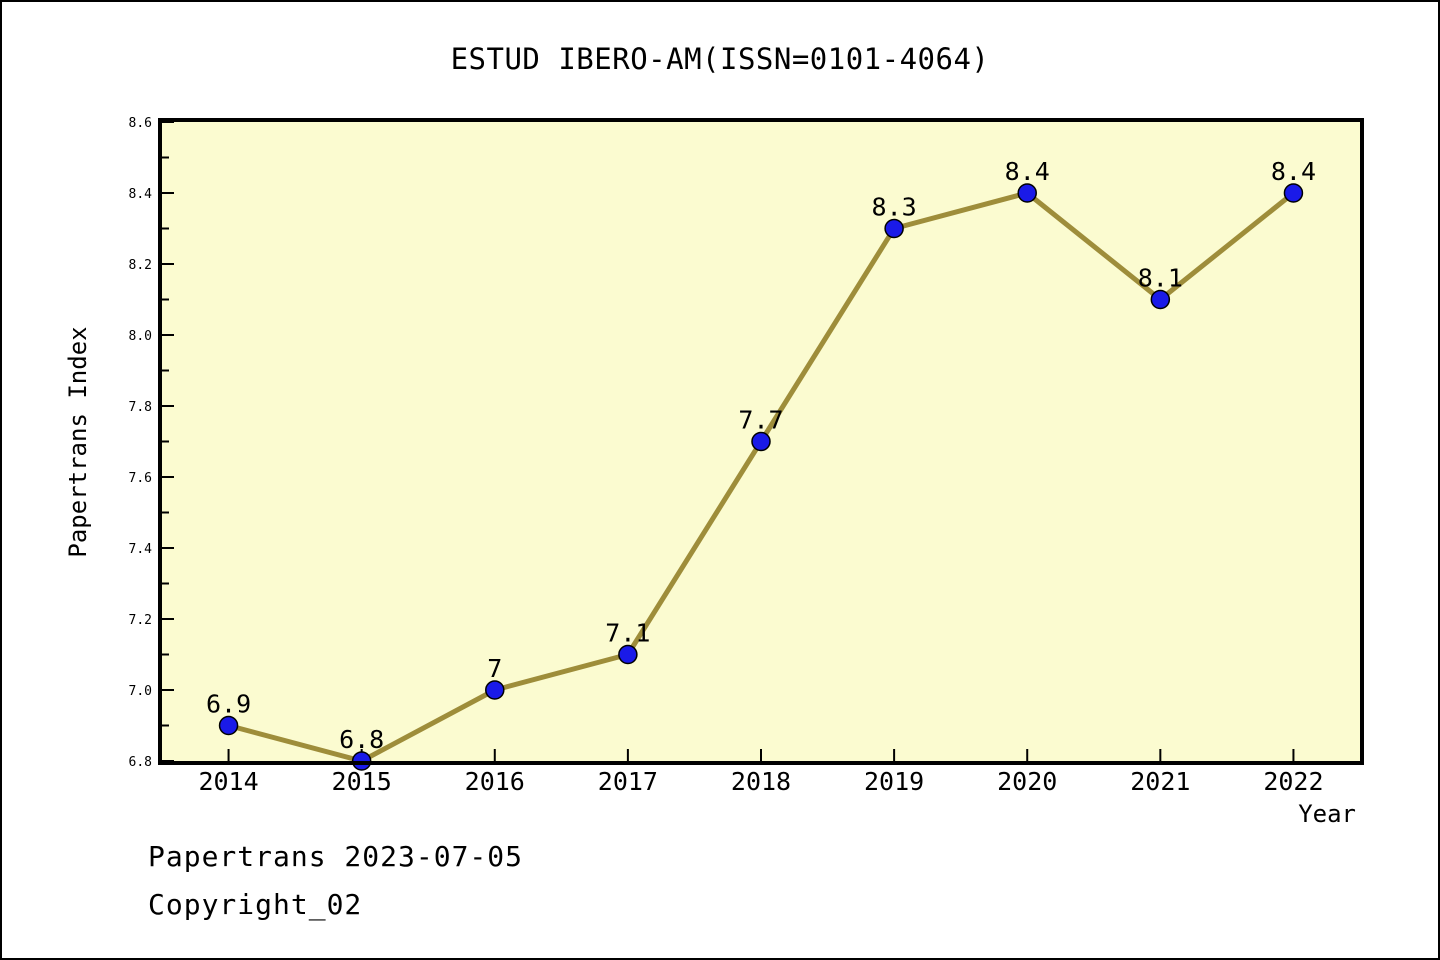 This screenshot has width=1440, height=960. Describe the element at coordinates (140, 478) in the screenshot. I see `y-tick-label: 7.6` at that location.